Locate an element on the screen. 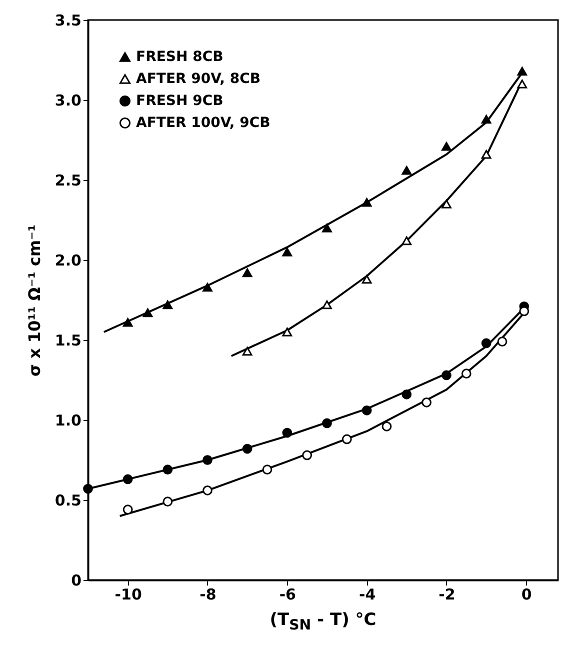 The image size is (561, 647). legend-label: AFTER 90V, 8CB is located at coordinates (198, 79).